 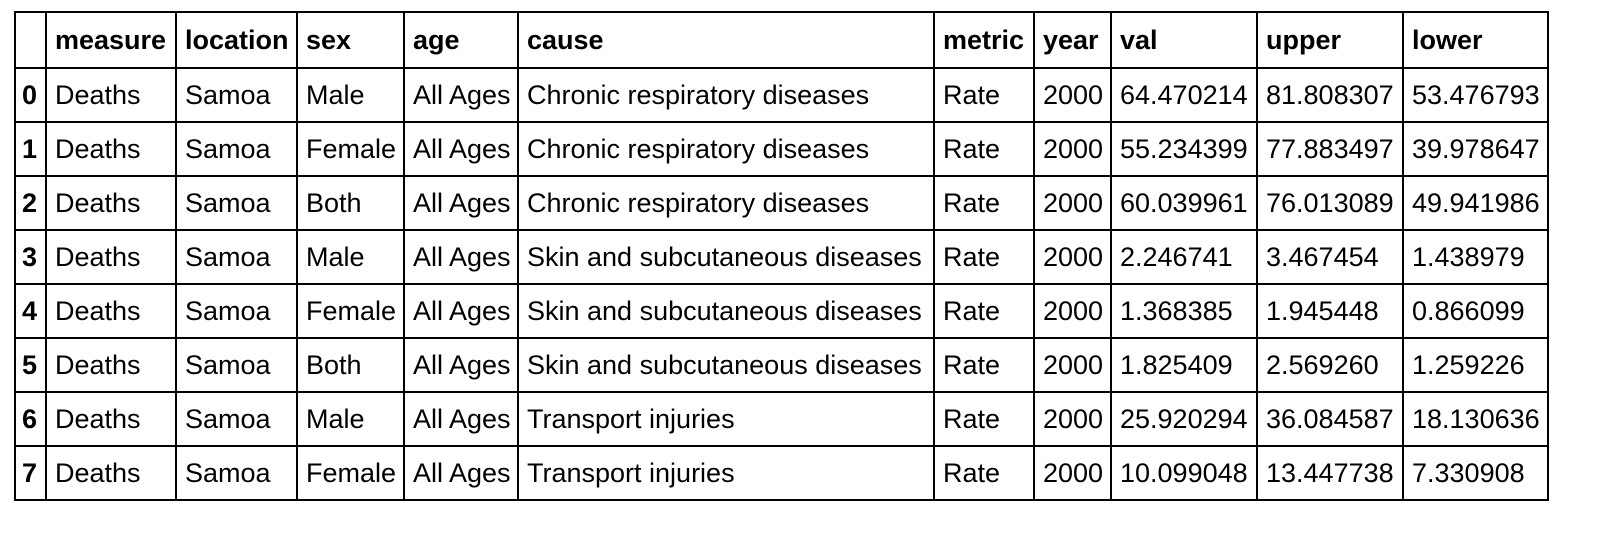 What do you see at coordinates (30, 40) in the screenshot?
I see `header-cell-index` at bounding box center [30, 40].